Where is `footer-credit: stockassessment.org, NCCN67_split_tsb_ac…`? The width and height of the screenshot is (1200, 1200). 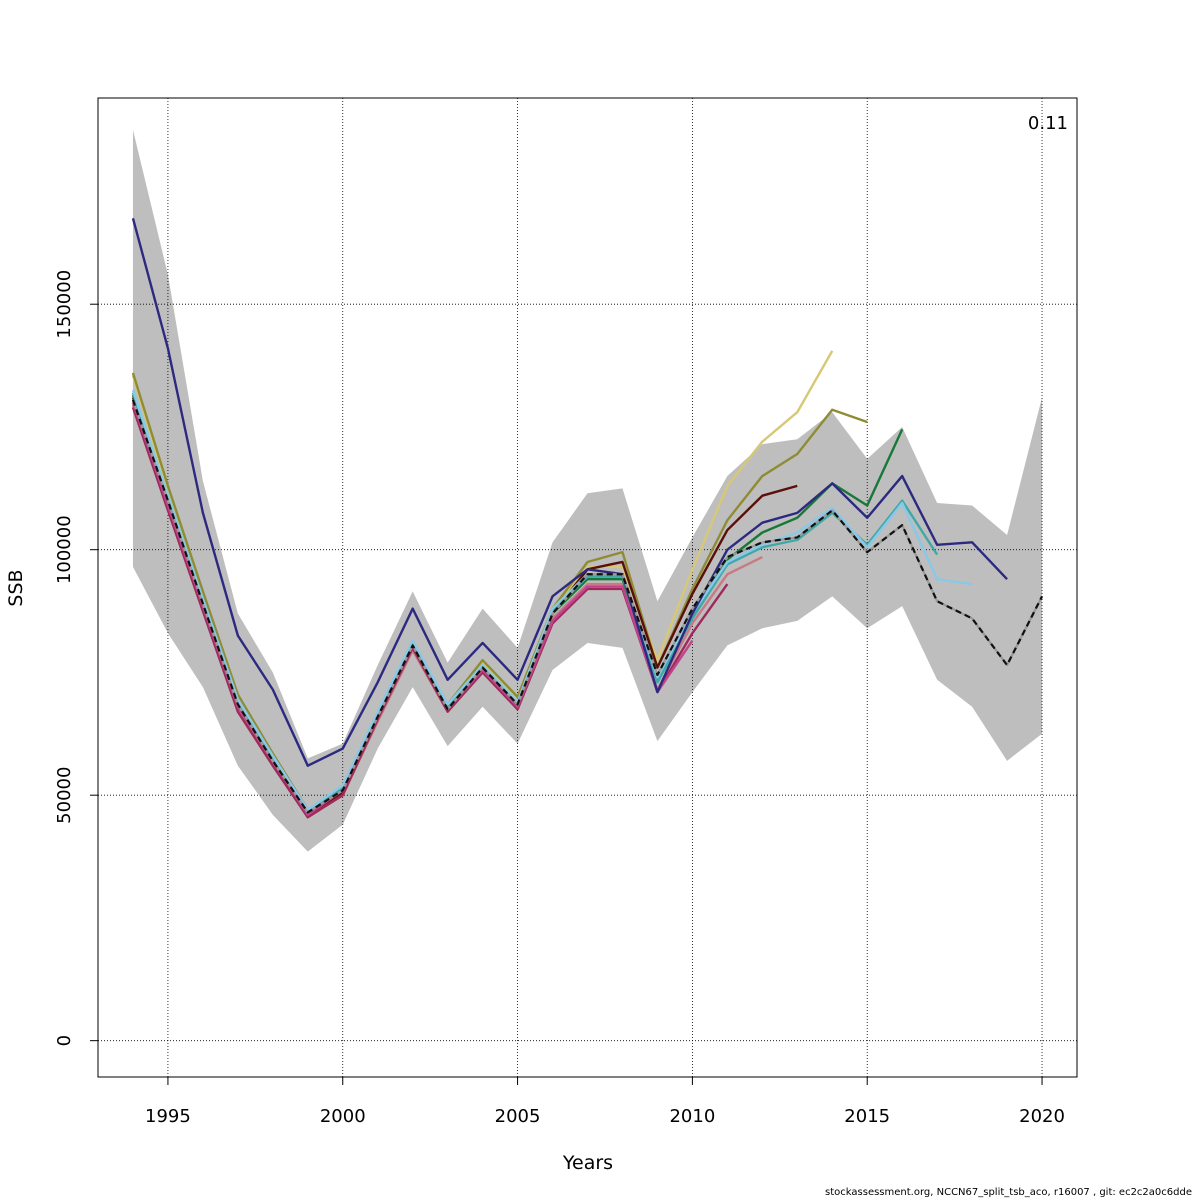 footer-credit: stockassessment.org, NCCN67_split_tsb_ac… is located at coordinates (1008, 1192).